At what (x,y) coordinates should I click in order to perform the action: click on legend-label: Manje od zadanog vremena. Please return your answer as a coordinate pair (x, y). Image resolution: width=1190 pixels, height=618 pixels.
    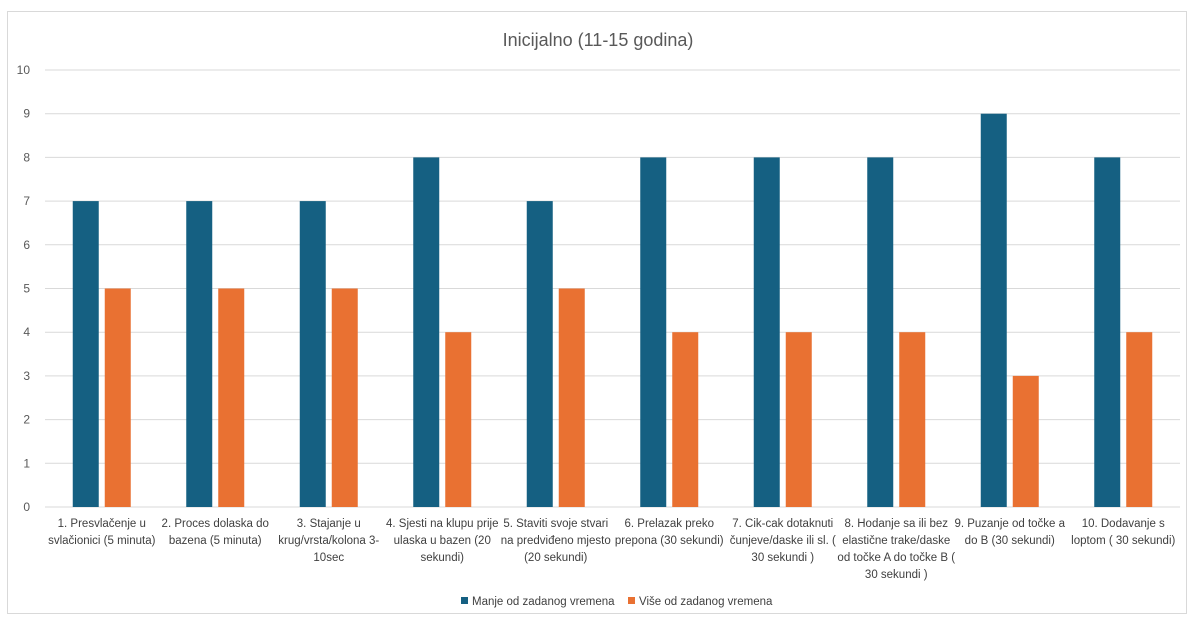
    Looking at the image, I should click on (543, 602).